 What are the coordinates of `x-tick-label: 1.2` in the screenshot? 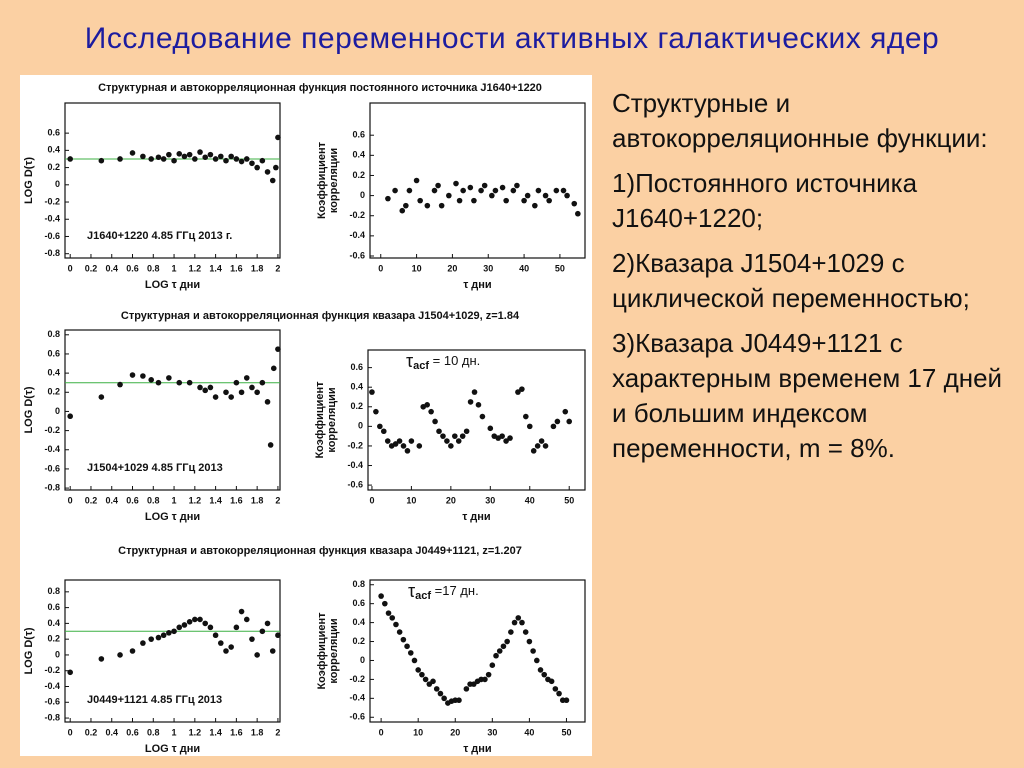 It's located at (195, 268).